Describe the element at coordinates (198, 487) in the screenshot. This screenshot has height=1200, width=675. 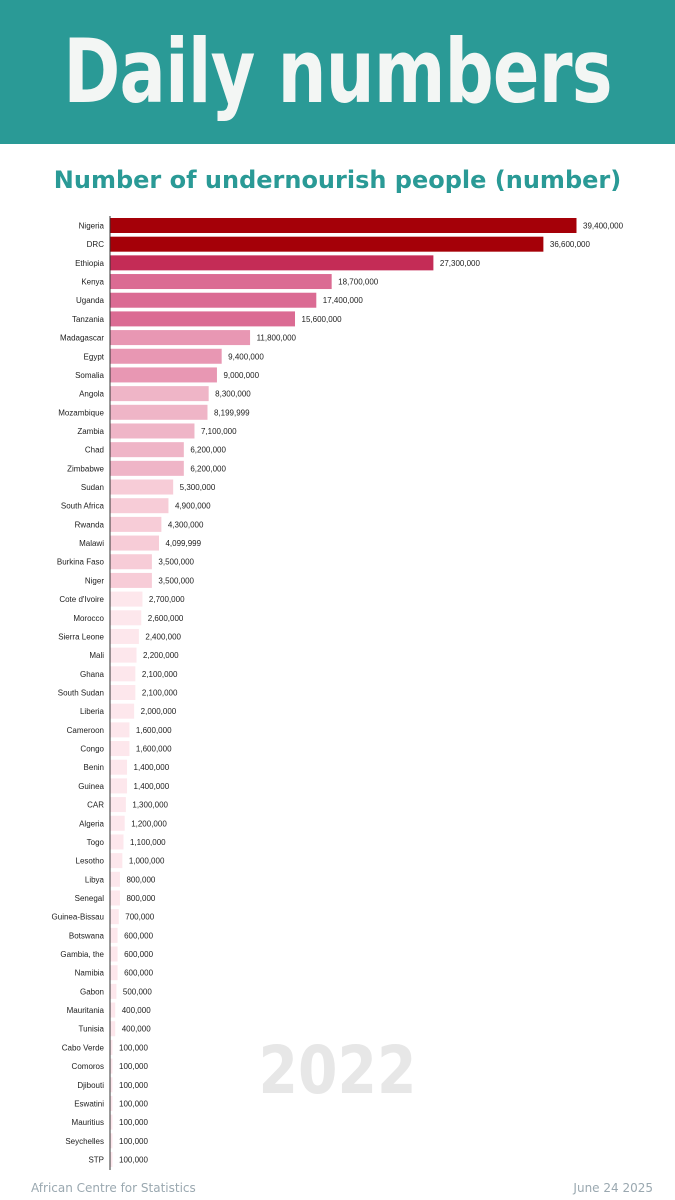
I see `value-label: 5,300,000` at that location.